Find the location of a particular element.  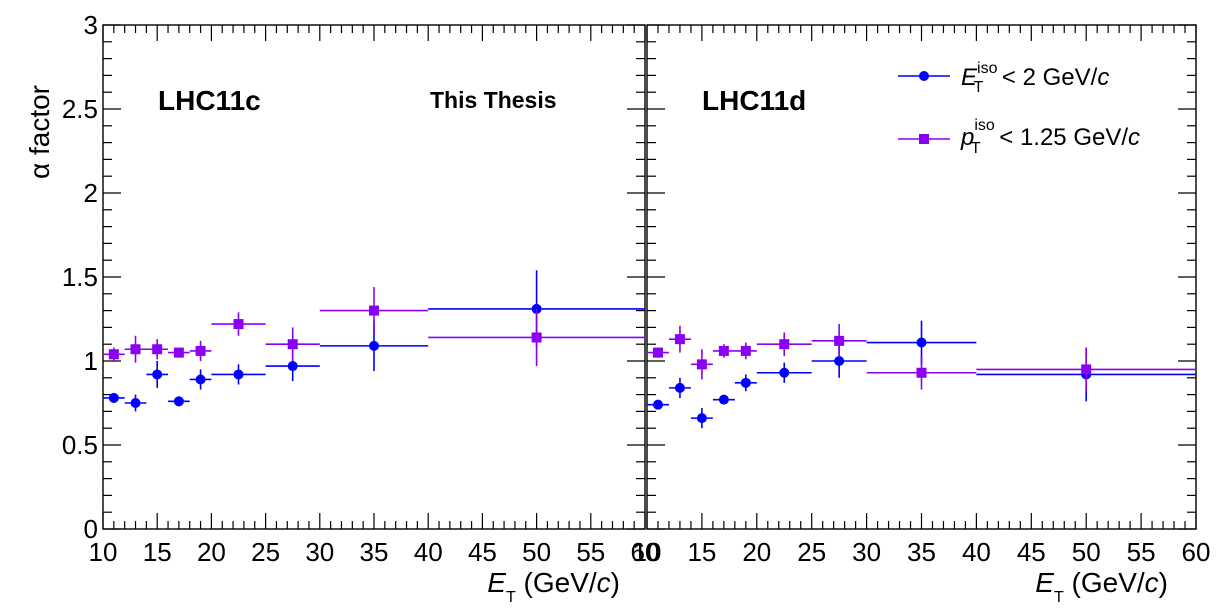

panel-label-lhc11d: LHC11d is located at coordinates (754, 100).